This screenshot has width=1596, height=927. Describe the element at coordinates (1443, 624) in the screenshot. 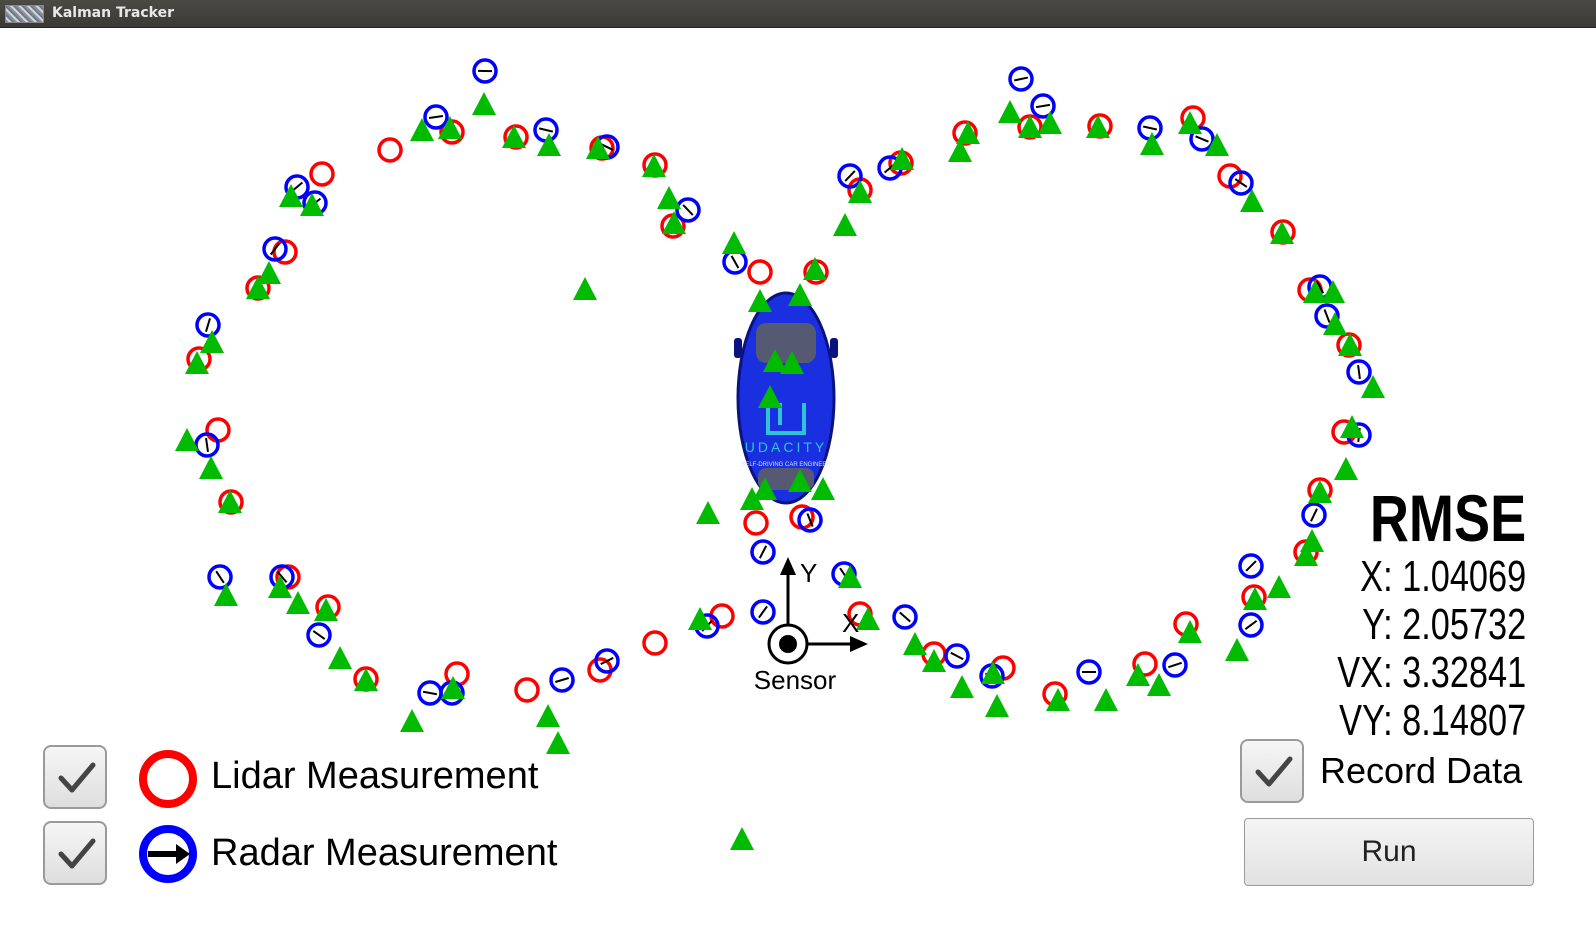

I see `rmse-y: Y: 2.05732` at that location.